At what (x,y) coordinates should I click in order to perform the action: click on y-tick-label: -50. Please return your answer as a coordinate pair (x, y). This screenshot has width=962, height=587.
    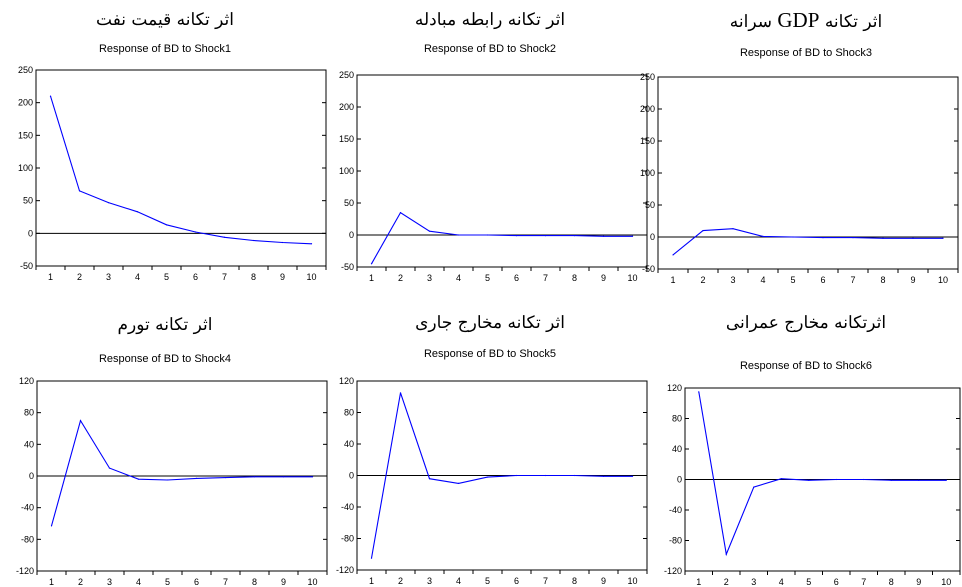
    Looking at the image, I should click on (347, 267).